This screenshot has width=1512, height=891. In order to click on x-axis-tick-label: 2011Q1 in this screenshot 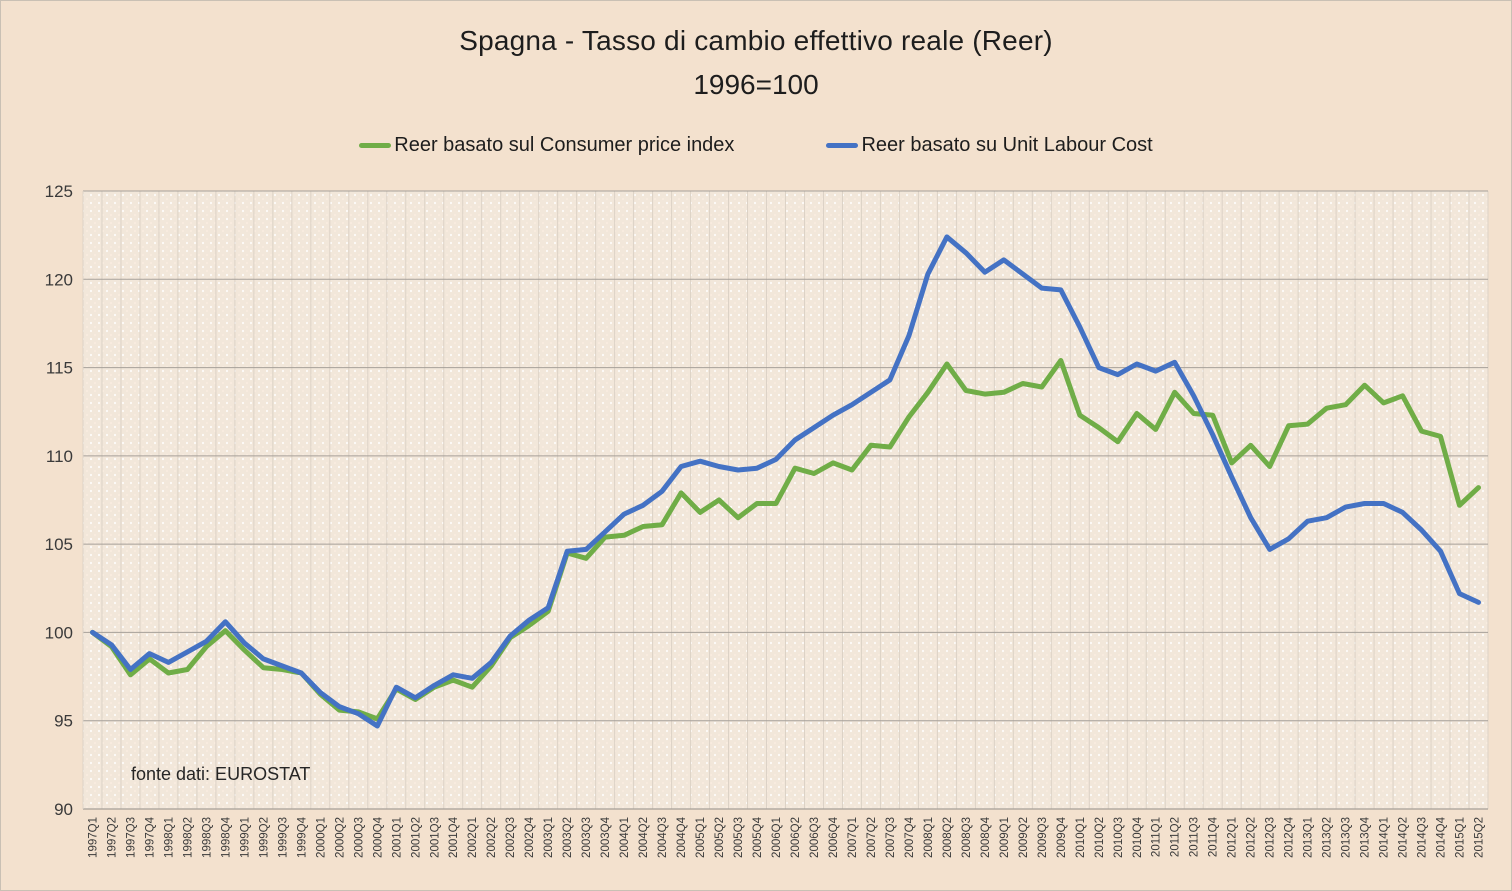, I will do `click(1157, 837)`.